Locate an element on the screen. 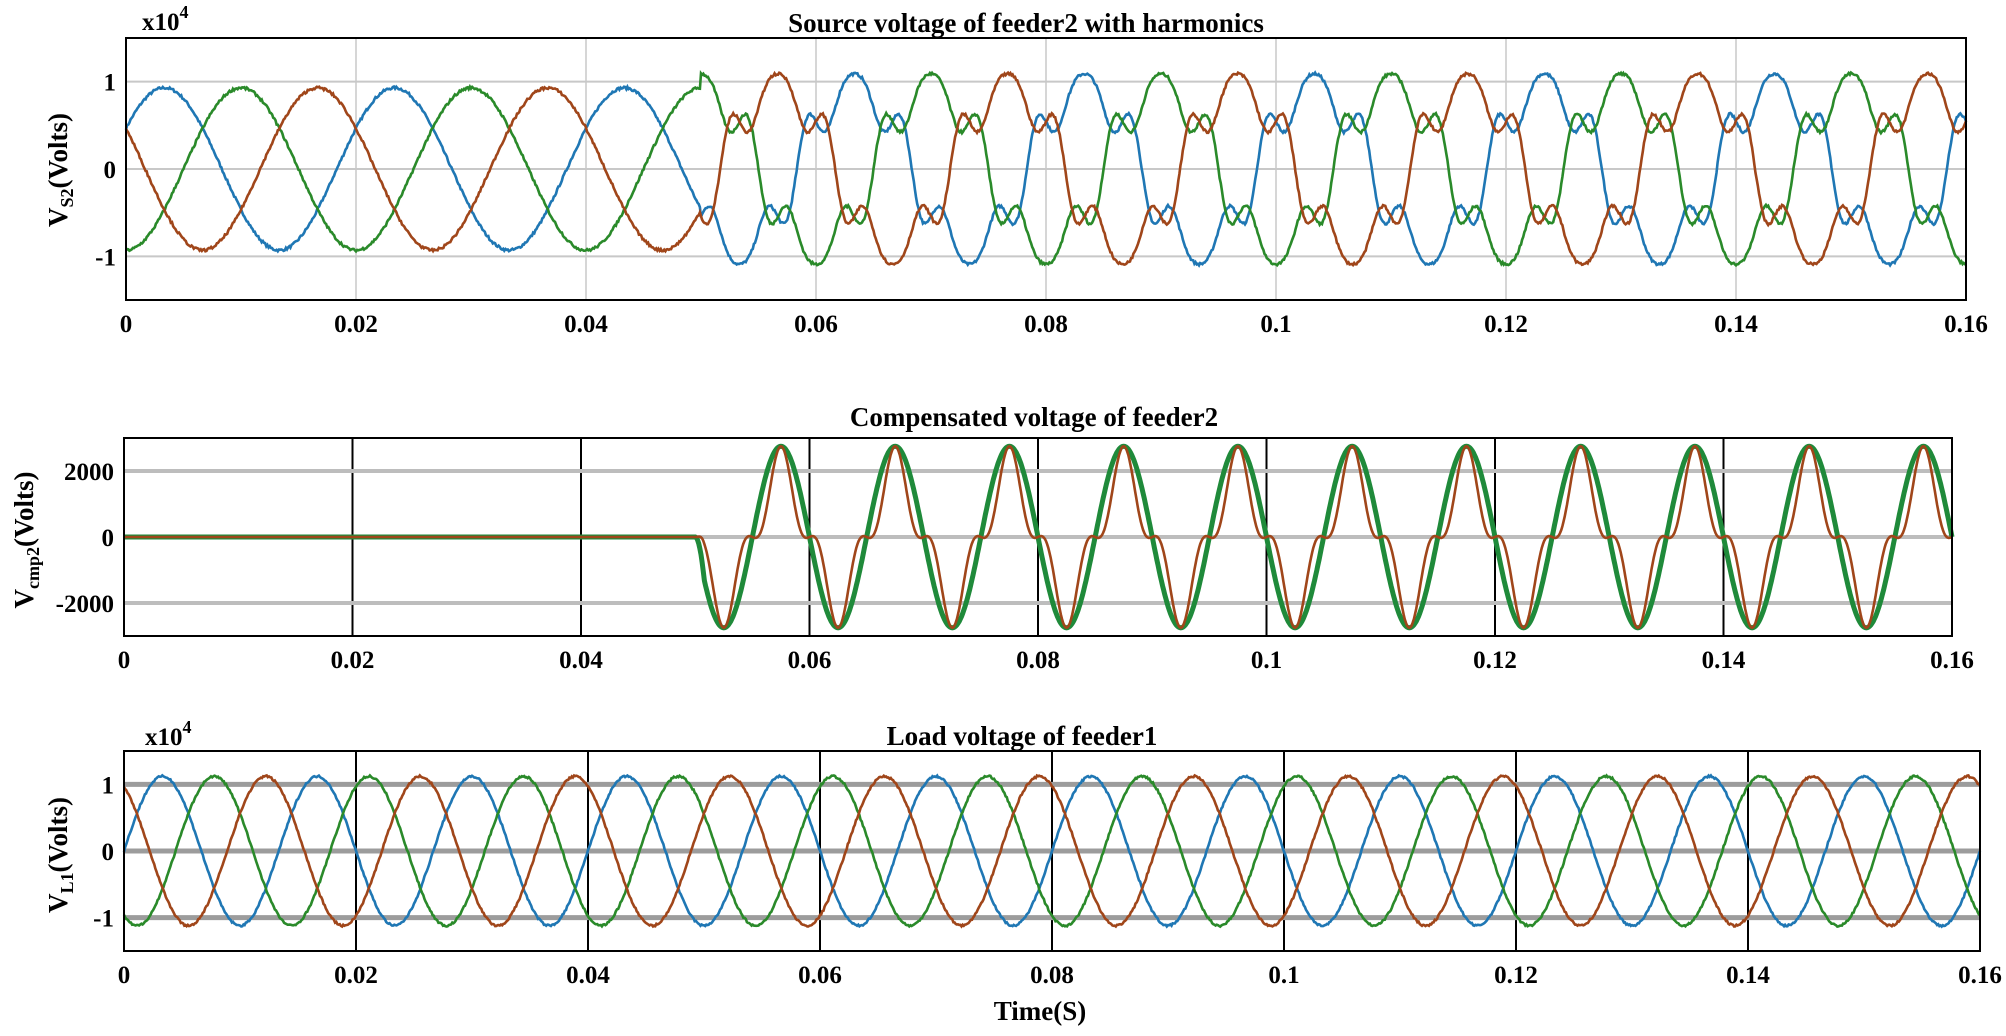 This screenshot has width=2006, height=1036. chart-title: Compensated voltage of feeder2 is located at coordinates (1034, 417).